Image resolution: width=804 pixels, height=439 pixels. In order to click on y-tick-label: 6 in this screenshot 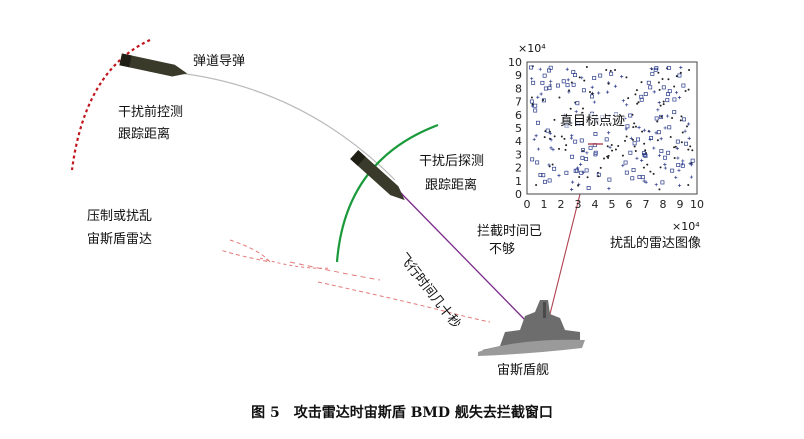, I will do `click(518, 115)`.